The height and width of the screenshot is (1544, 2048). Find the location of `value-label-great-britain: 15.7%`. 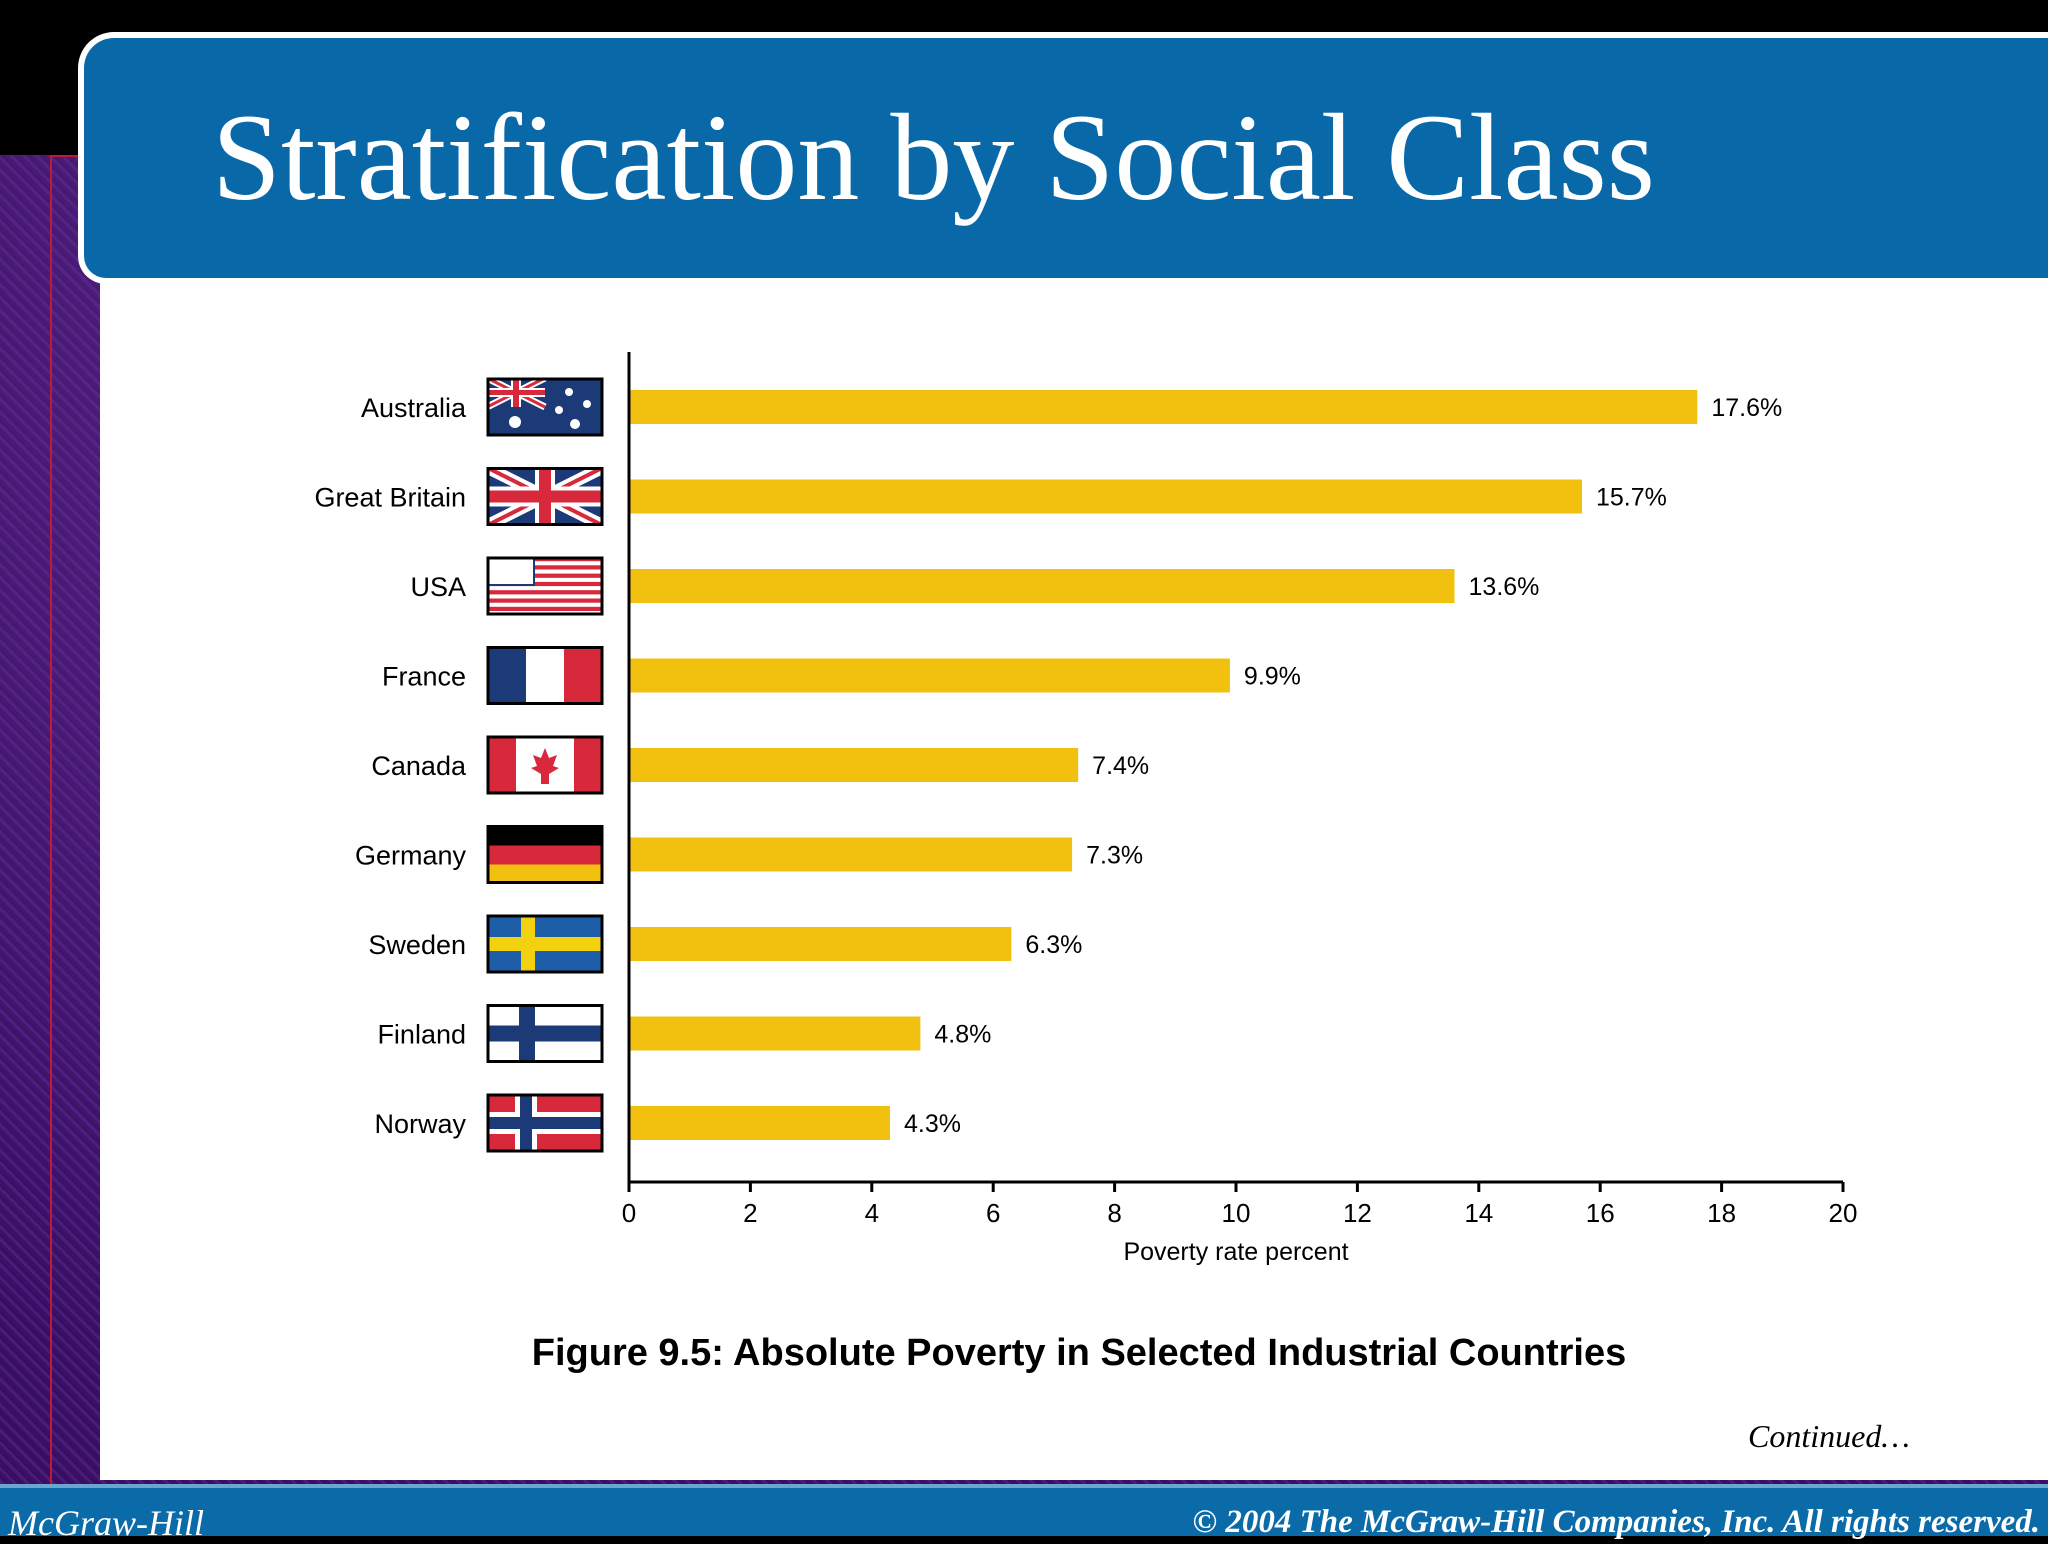

value-label-great-britain: 15.7% is located at coordinates (1631, 498).